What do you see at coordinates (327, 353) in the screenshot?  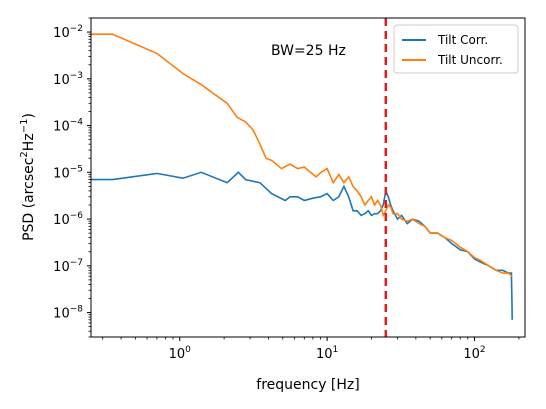 I see `x-tick-label: 10¹` at bounding box center [327, 353].